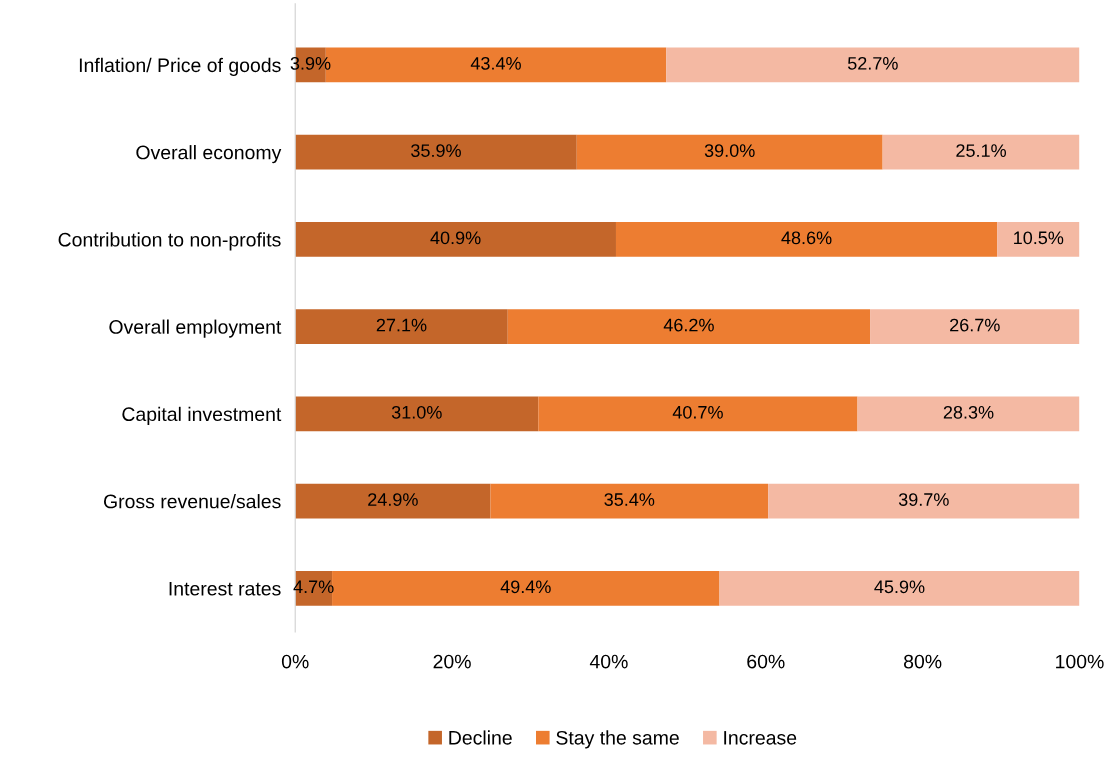 The image size is (1114, 766). Describe the element at coordinates (225, 589) in the screenshot. I see `y-tick-label: Interest rates` at that location.